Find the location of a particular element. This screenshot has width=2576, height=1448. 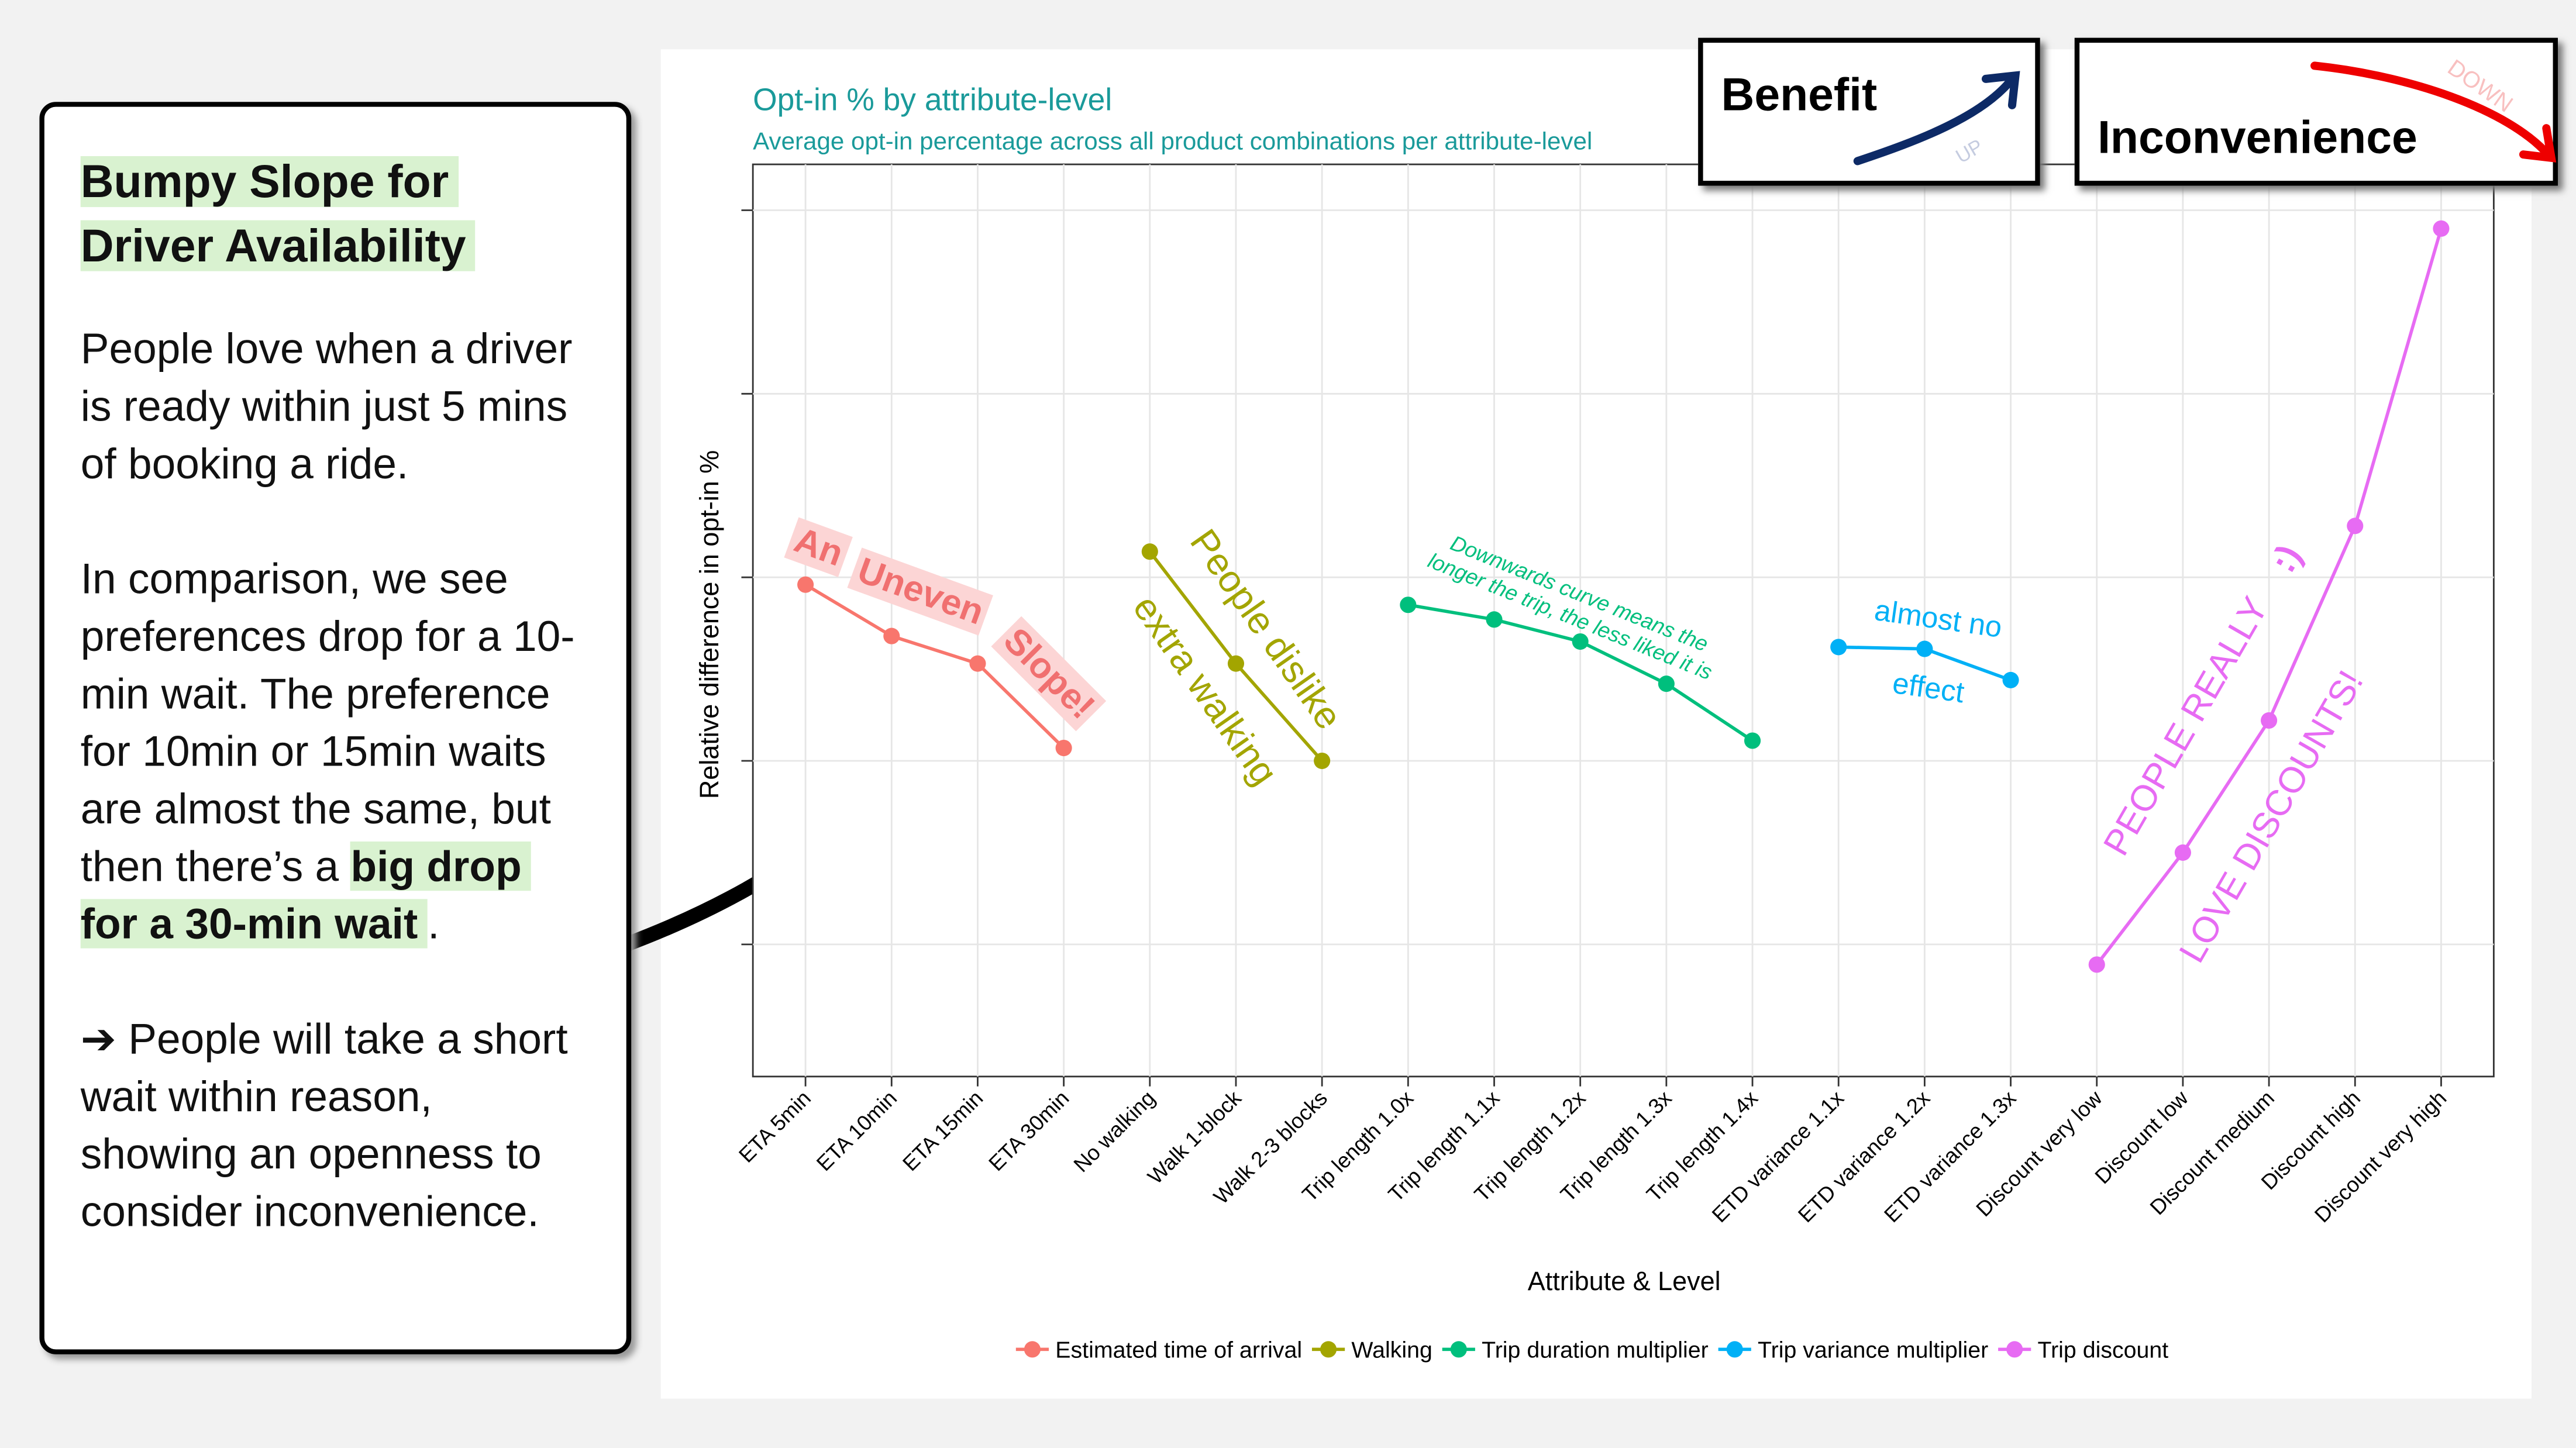

legend-label: Estimated time of arrival is located at coordinates (1178, 1350).